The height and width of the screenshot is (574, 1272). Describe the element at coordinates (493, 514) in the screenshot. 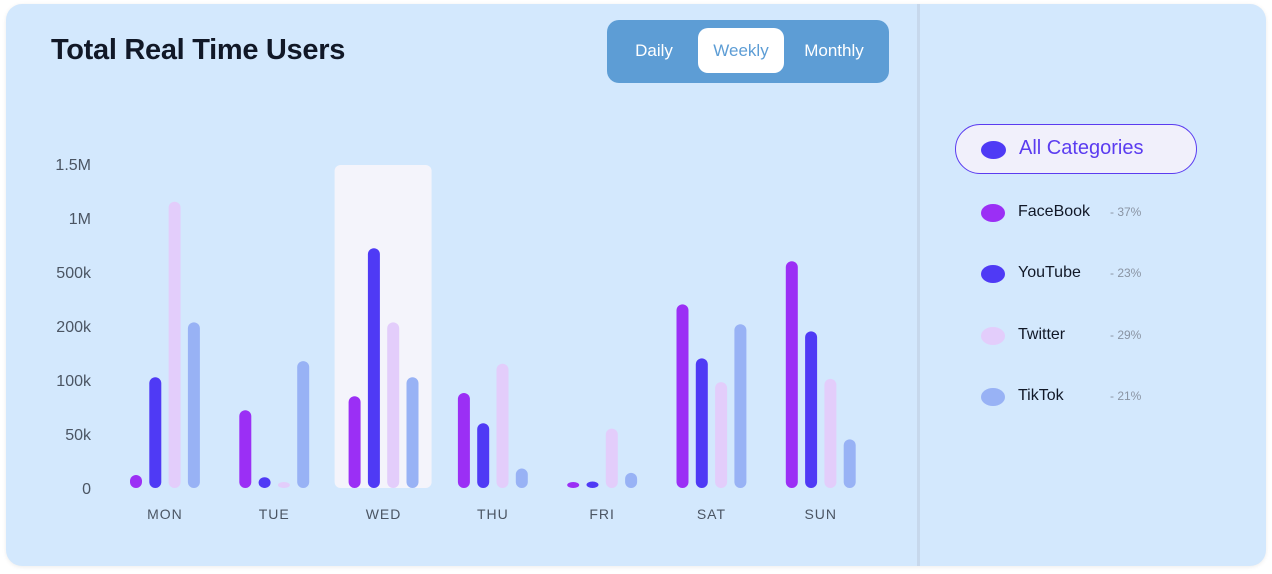

I see `x-tick-label: THU` at that location.